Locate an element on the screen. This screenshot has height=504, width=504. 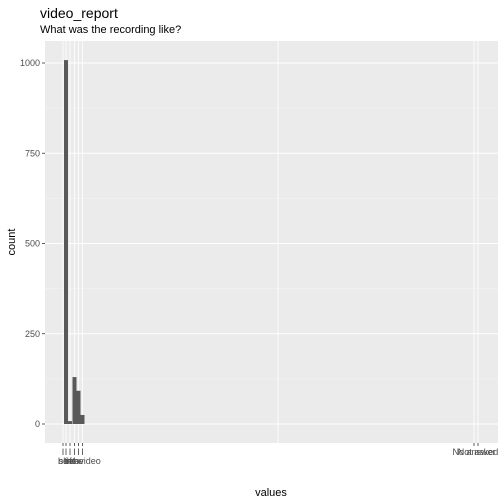
y-tick-label: 750 is located at coordinates (32, 153).